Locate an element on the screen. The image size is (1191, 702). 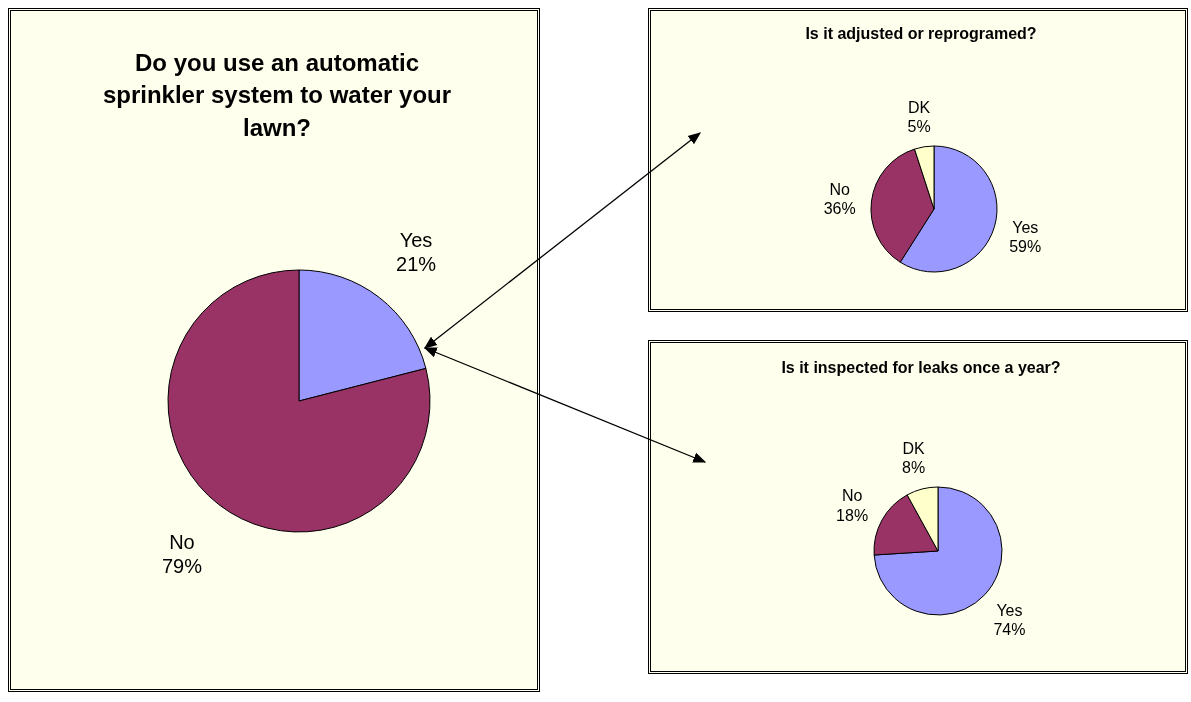
data-label: 5% is located at coordinates (919, 126).